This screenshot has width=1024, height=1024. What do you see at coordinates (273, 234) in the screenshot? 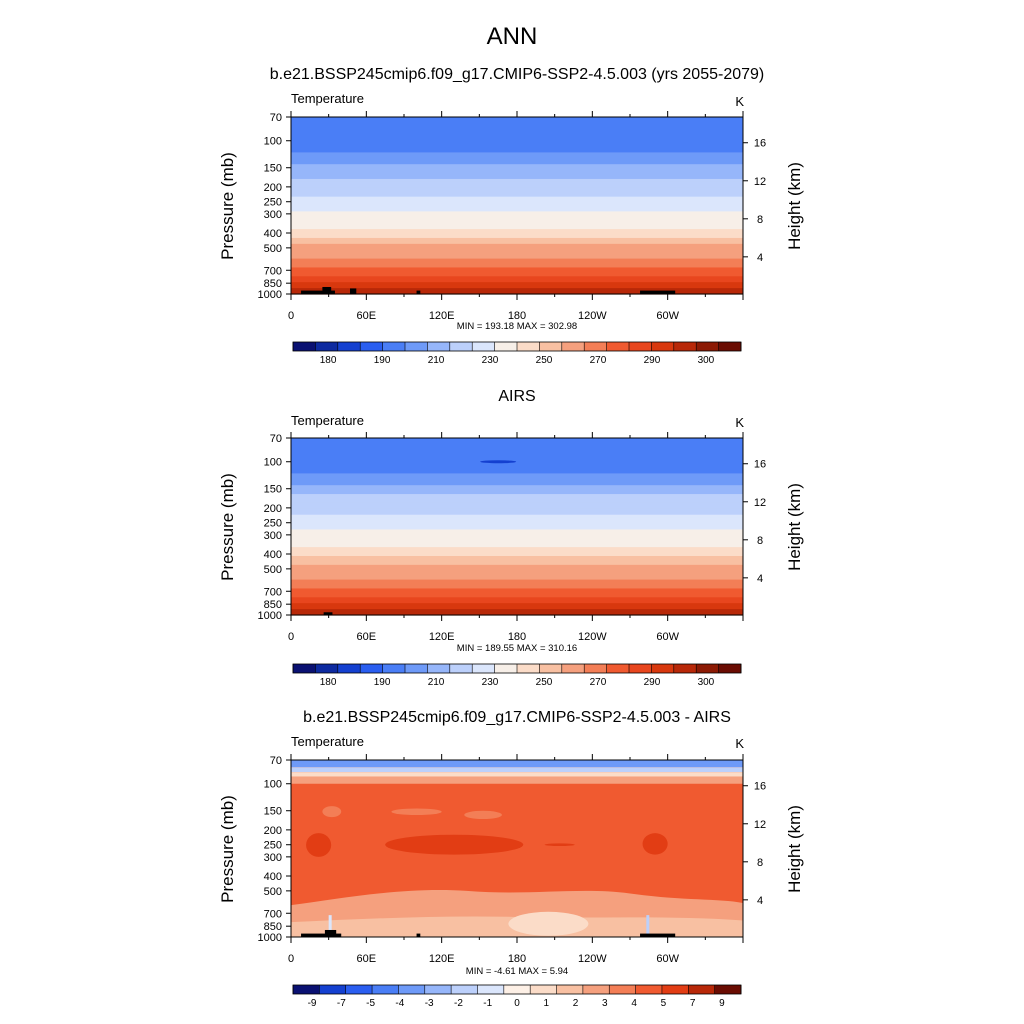
I see `y-tick-label: 400` at bounding box center [273, 234].